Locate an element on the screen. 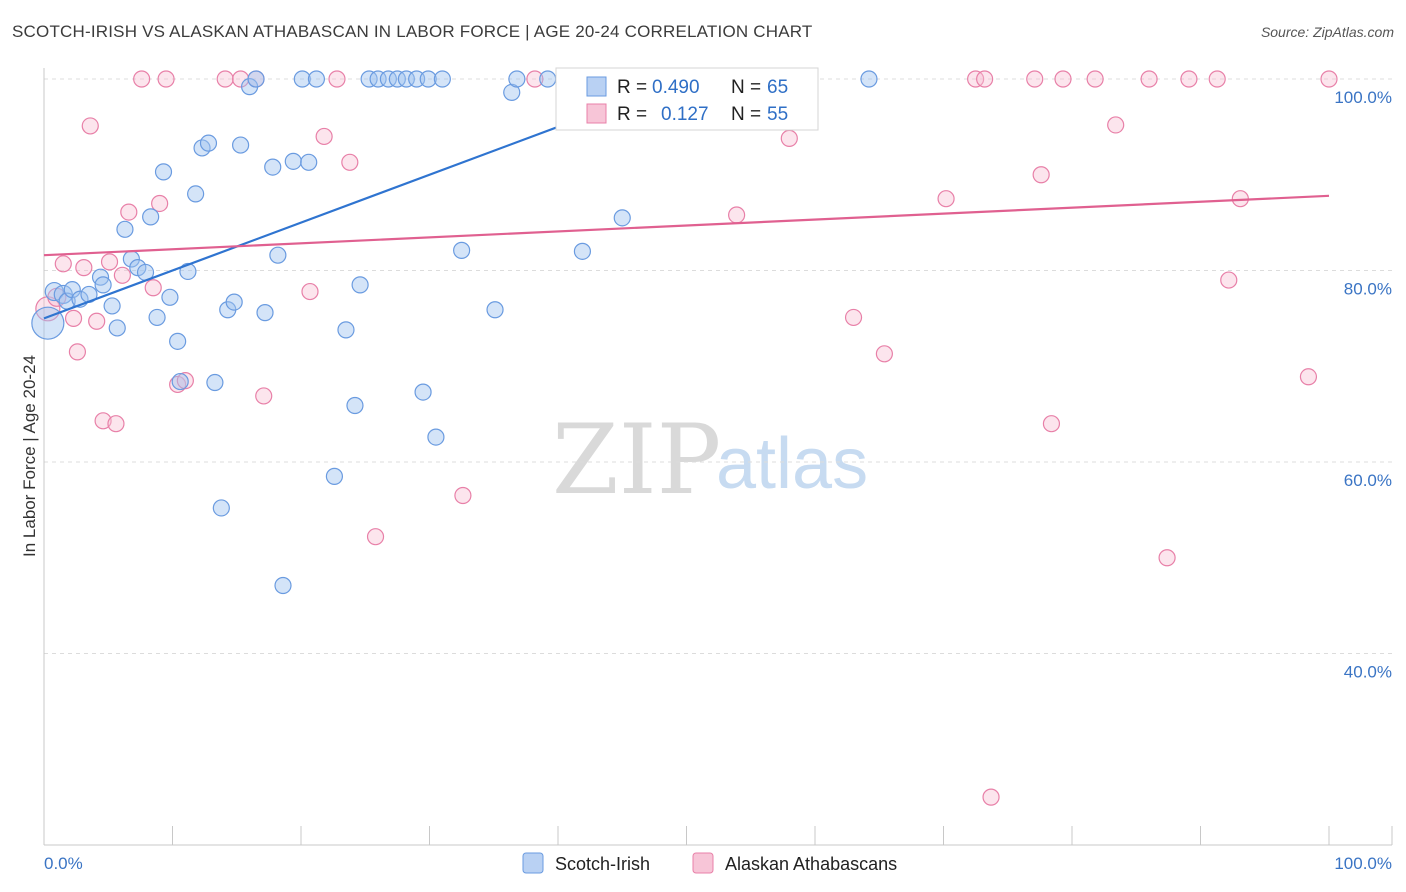 This screenshot has width=1406, height=892. y-axis-label: In Labor Force | Age 20-24 is located at coordinates (29, 456).